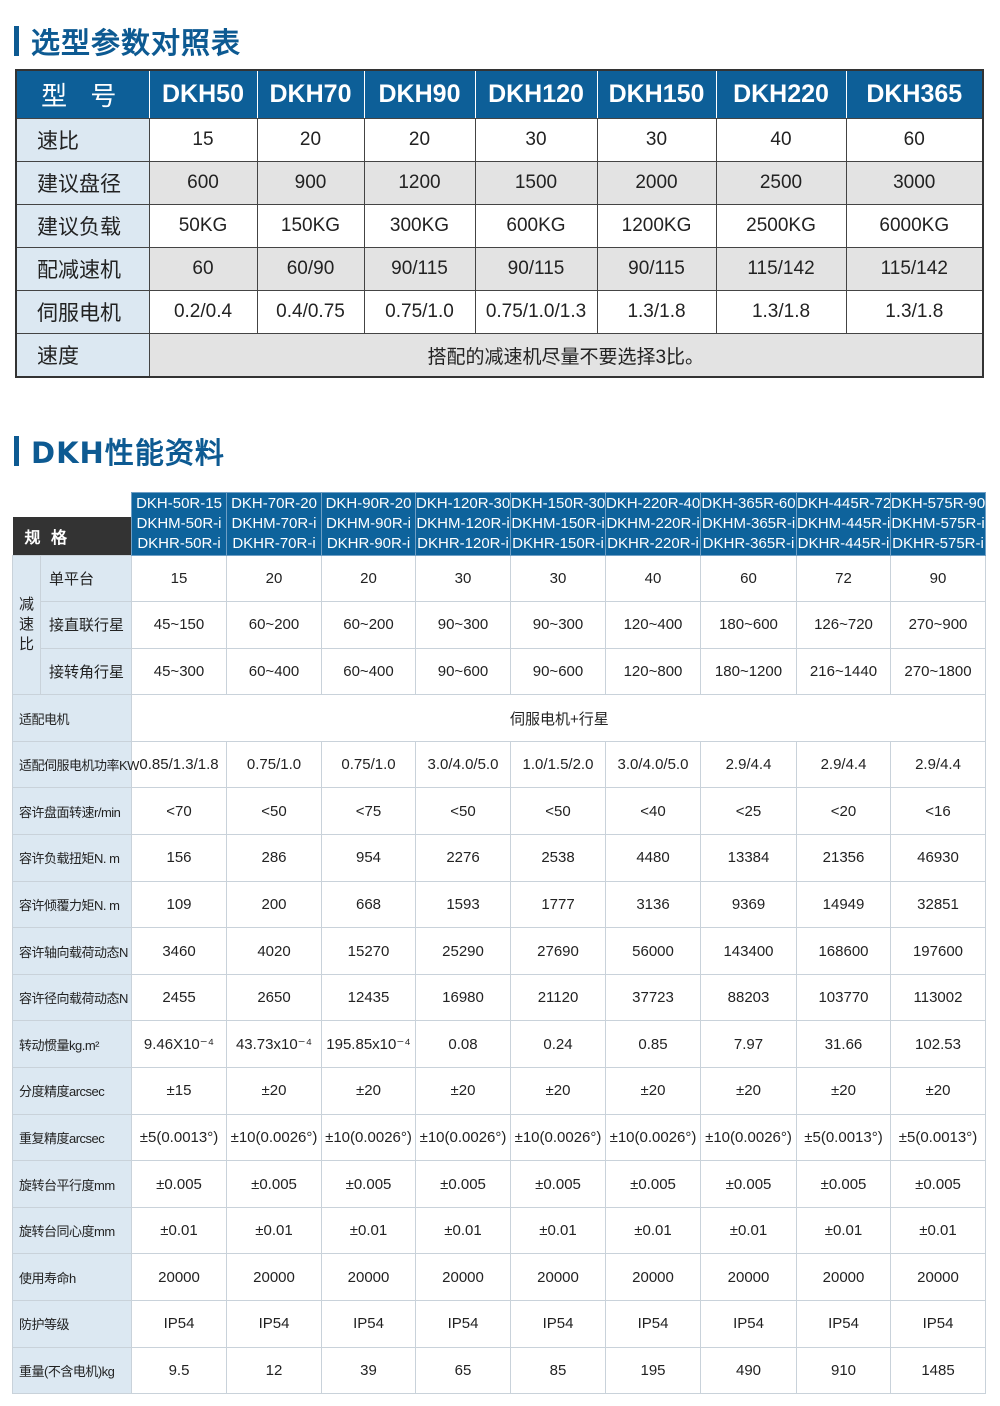 This screenshot has height=1406, width=1000. I want to click on model-name: DKHR-220R-i, so click(653, 543).